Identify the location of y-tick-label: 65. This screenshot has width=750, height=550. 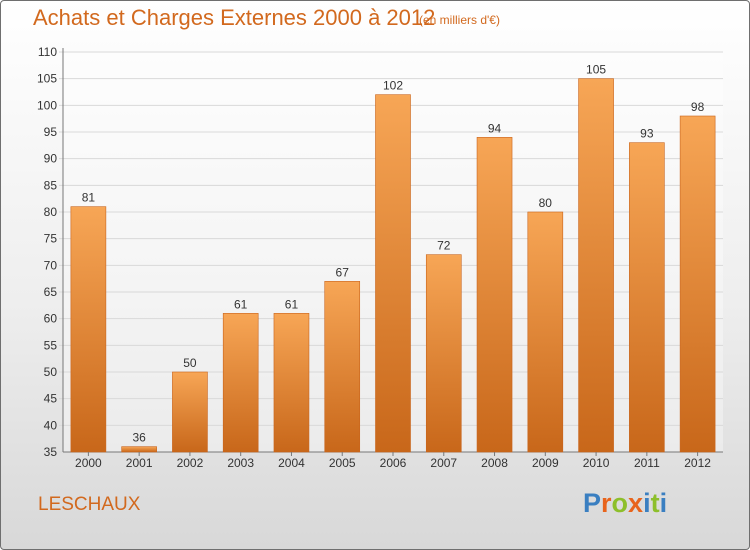
(51, 292).